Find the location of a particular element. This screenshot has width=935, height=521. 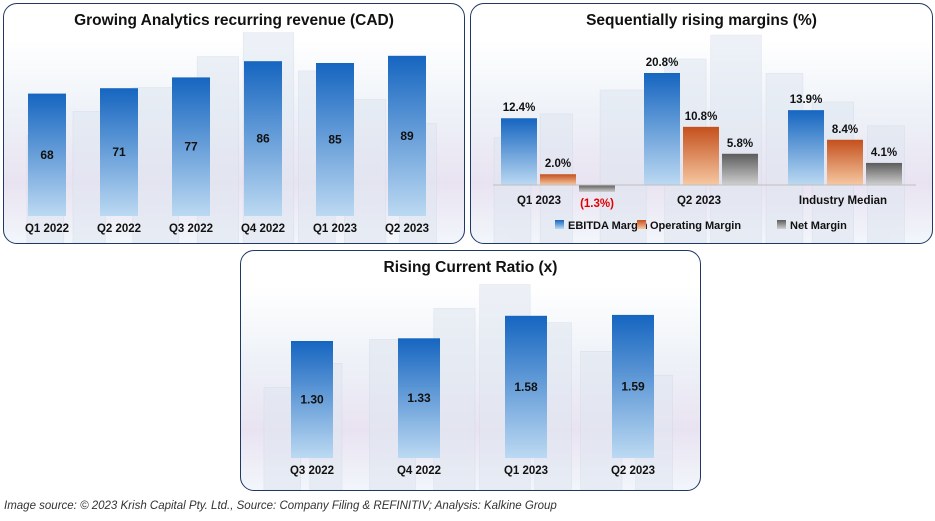

category-label: Q2 2022 is located at coordinates (119, 229).